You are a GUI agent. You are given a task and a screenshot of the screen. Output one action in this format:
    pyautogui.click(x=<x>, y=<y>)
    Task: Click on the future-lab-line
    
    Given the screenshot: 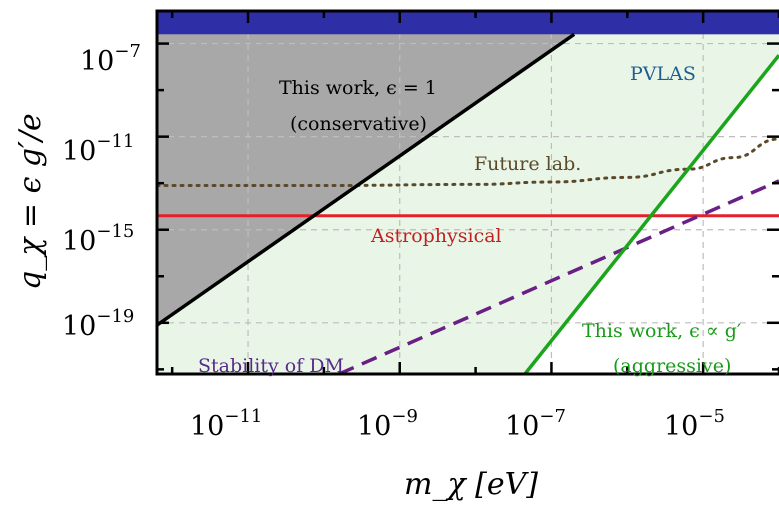 What is the action you would take?
    pyautogui.click(x=468, y=162)
    